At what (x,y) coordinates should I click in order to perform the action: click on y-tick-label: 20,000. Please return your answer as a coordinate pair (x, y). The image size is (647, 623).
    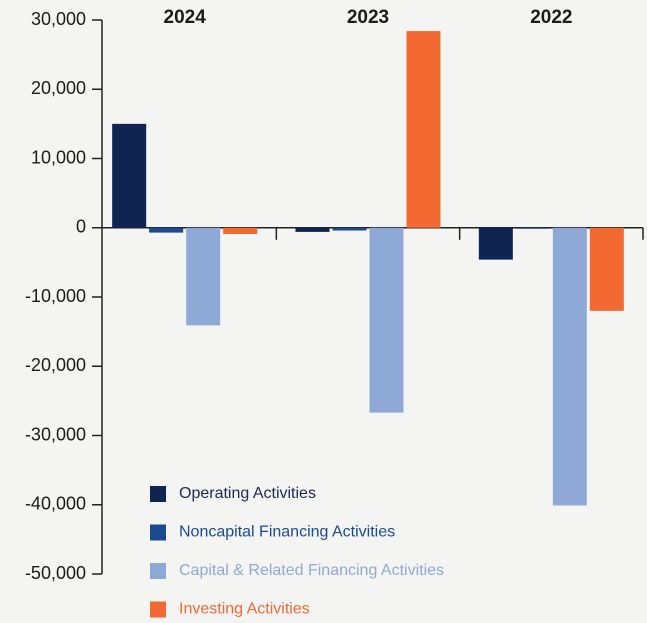
    Looking at the image, I should click on (58, 88).